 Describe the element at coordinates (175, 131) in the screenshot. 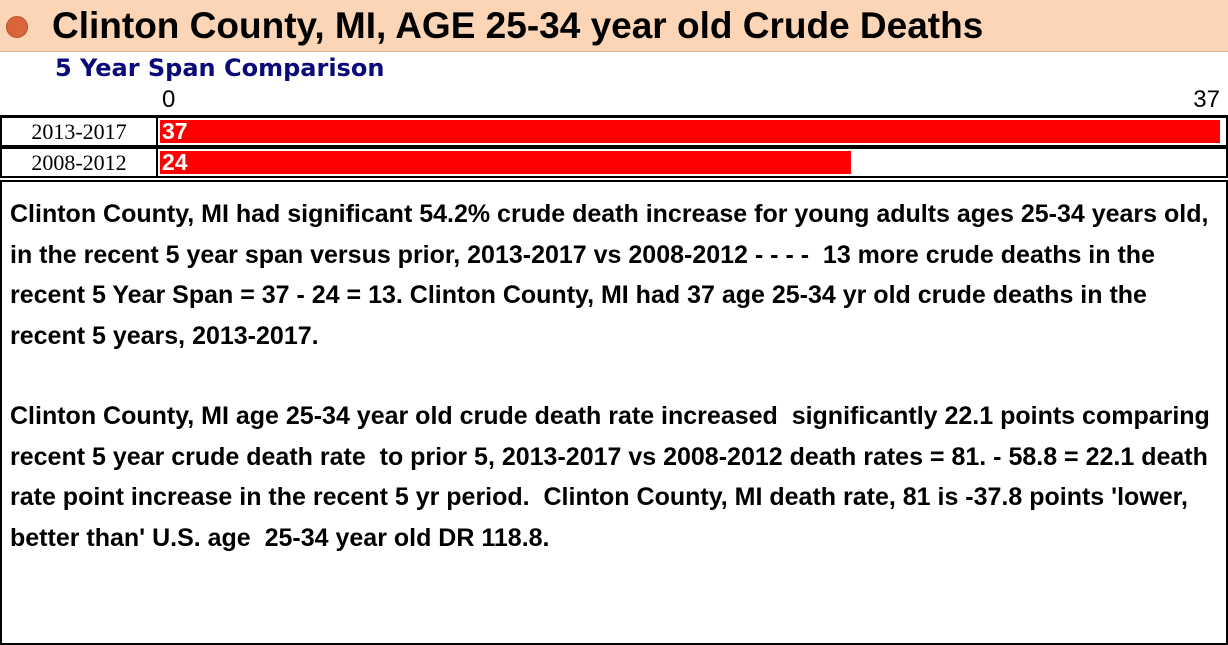

I see `bar-value-label: 37` at that location.